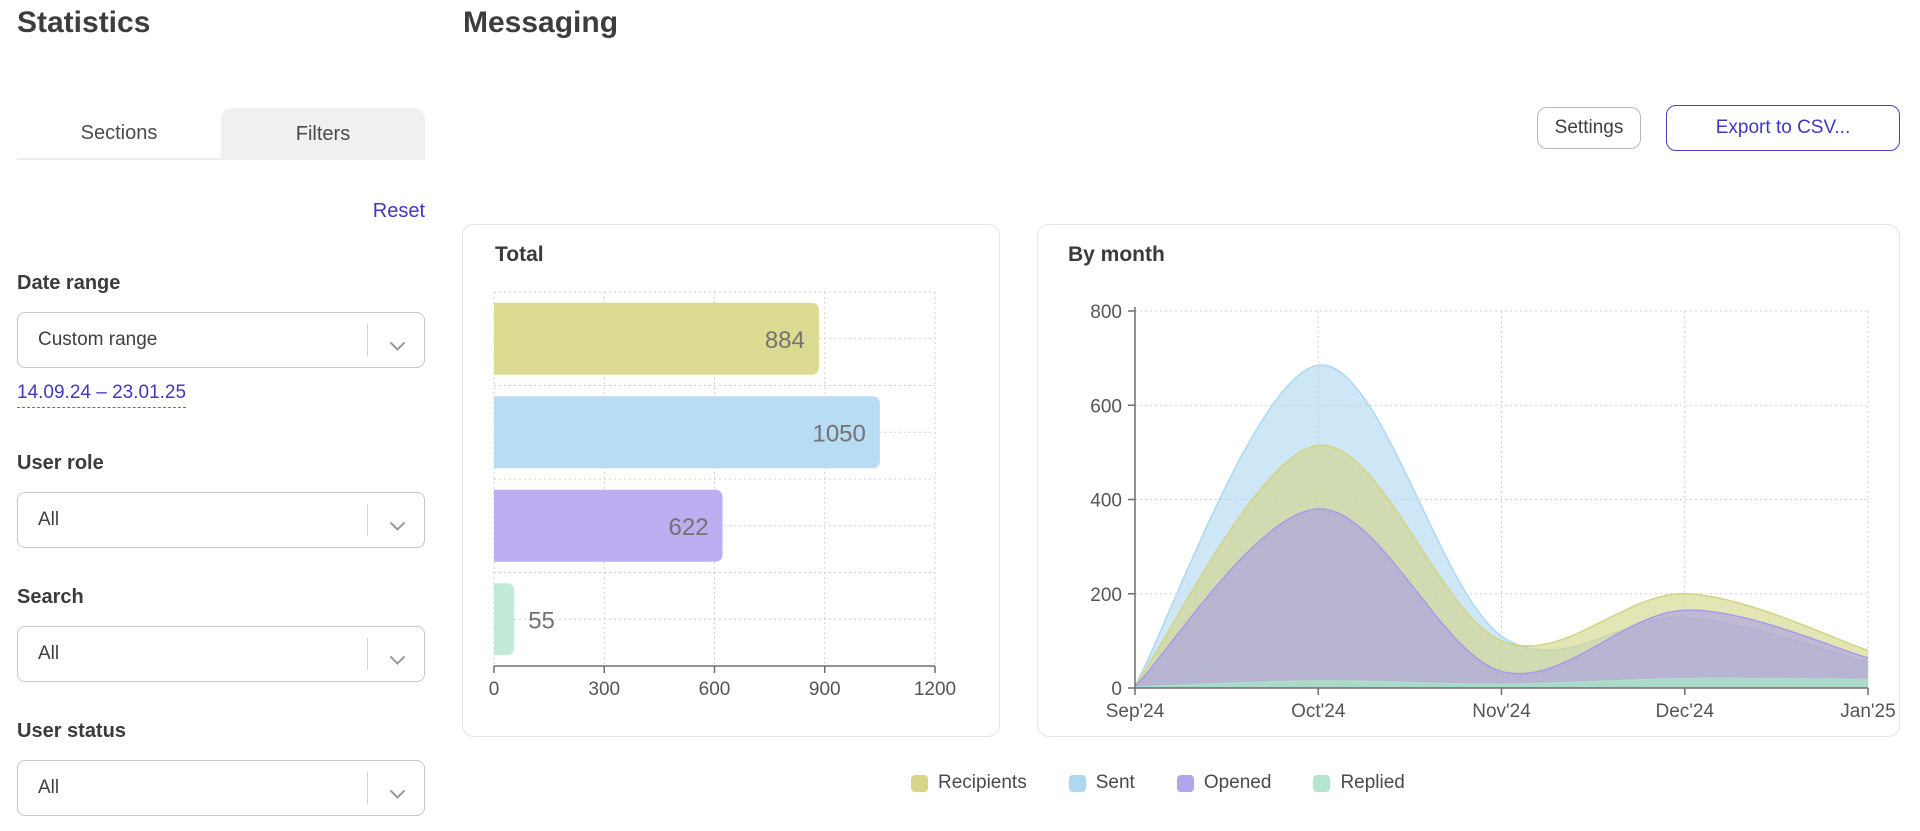  Describe the element at coordinates (1106, 501) in the screenshot. I see `svg-text: 400` at that location.